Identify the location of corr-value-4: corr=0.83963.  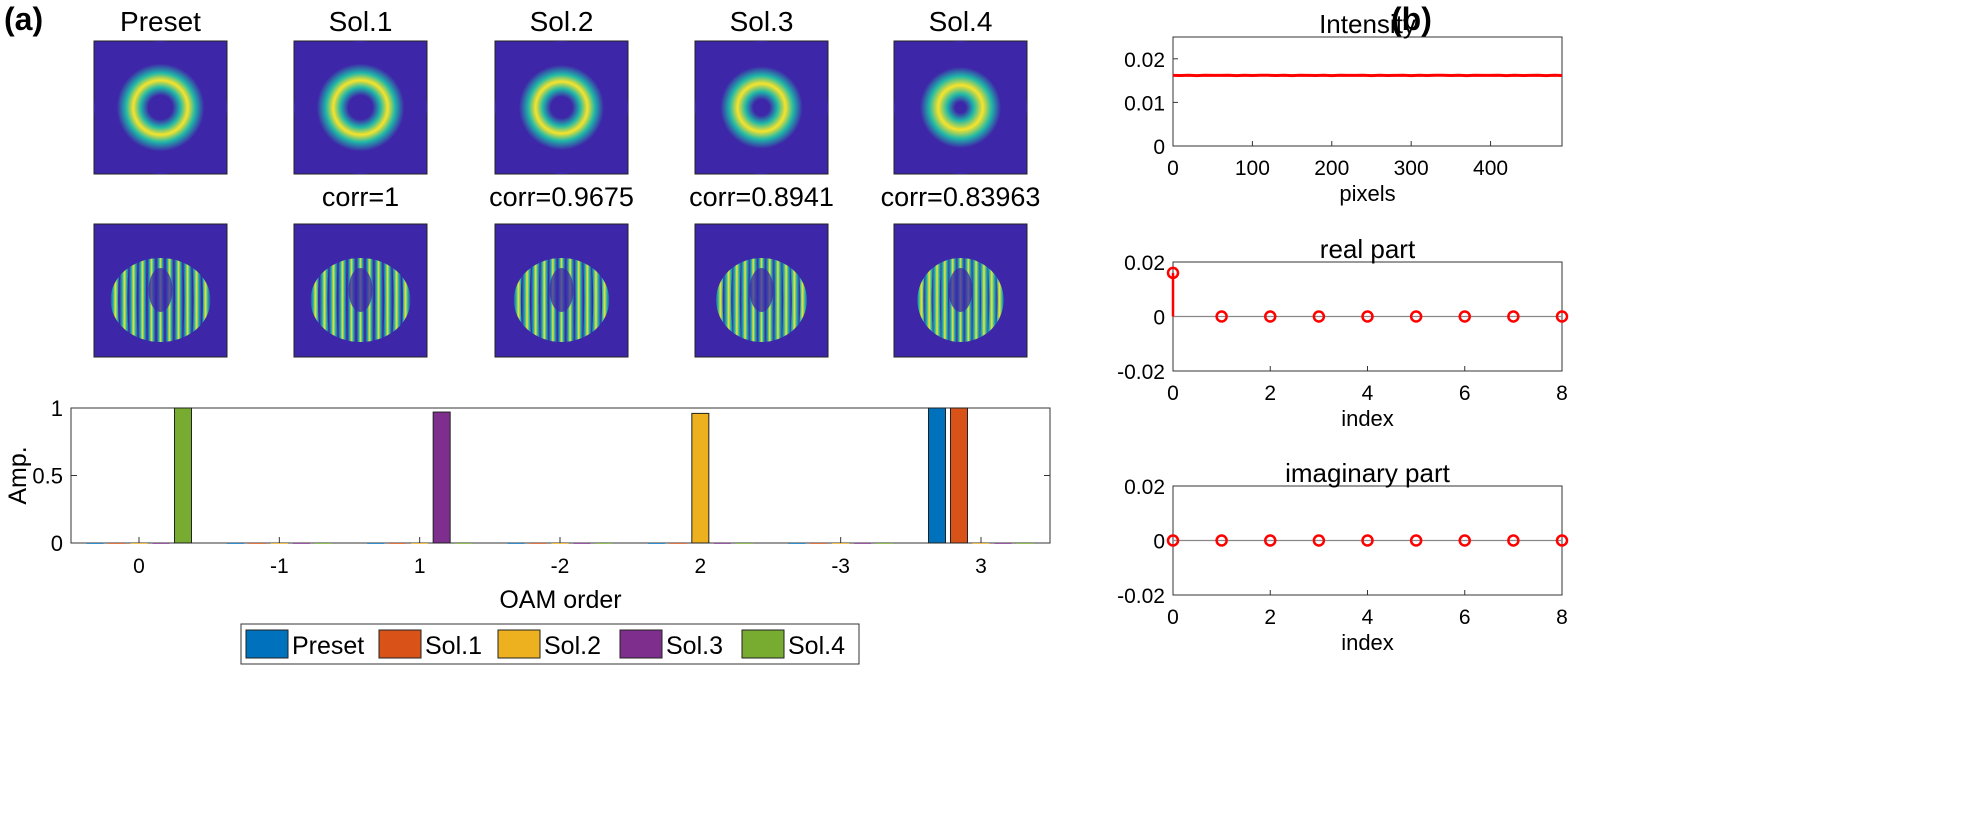
(961, 197).